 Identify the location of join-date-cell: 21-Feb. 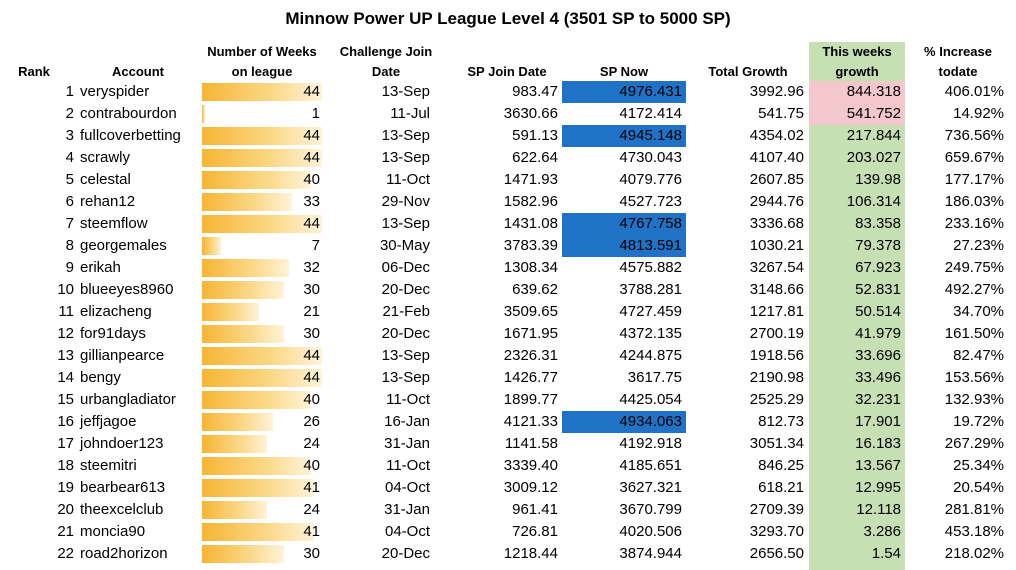
(406, 311).